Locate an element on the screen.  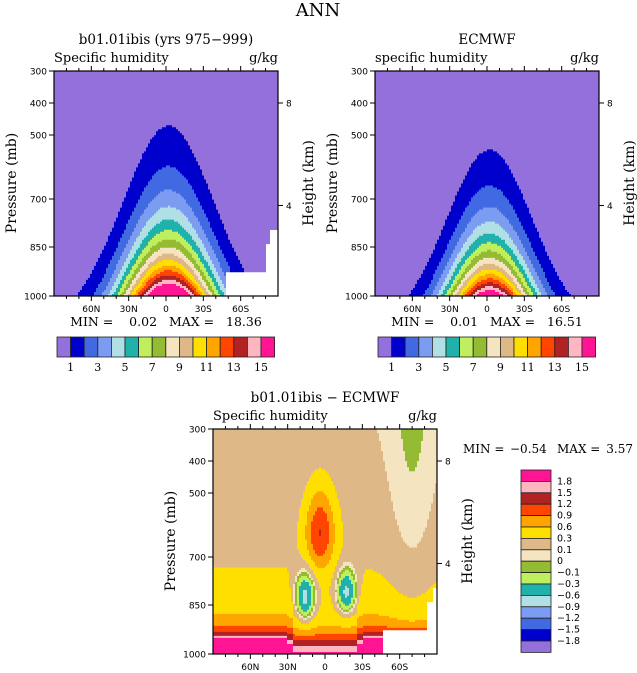
y-tick-label: 850 is located at coordinates (197, 607).